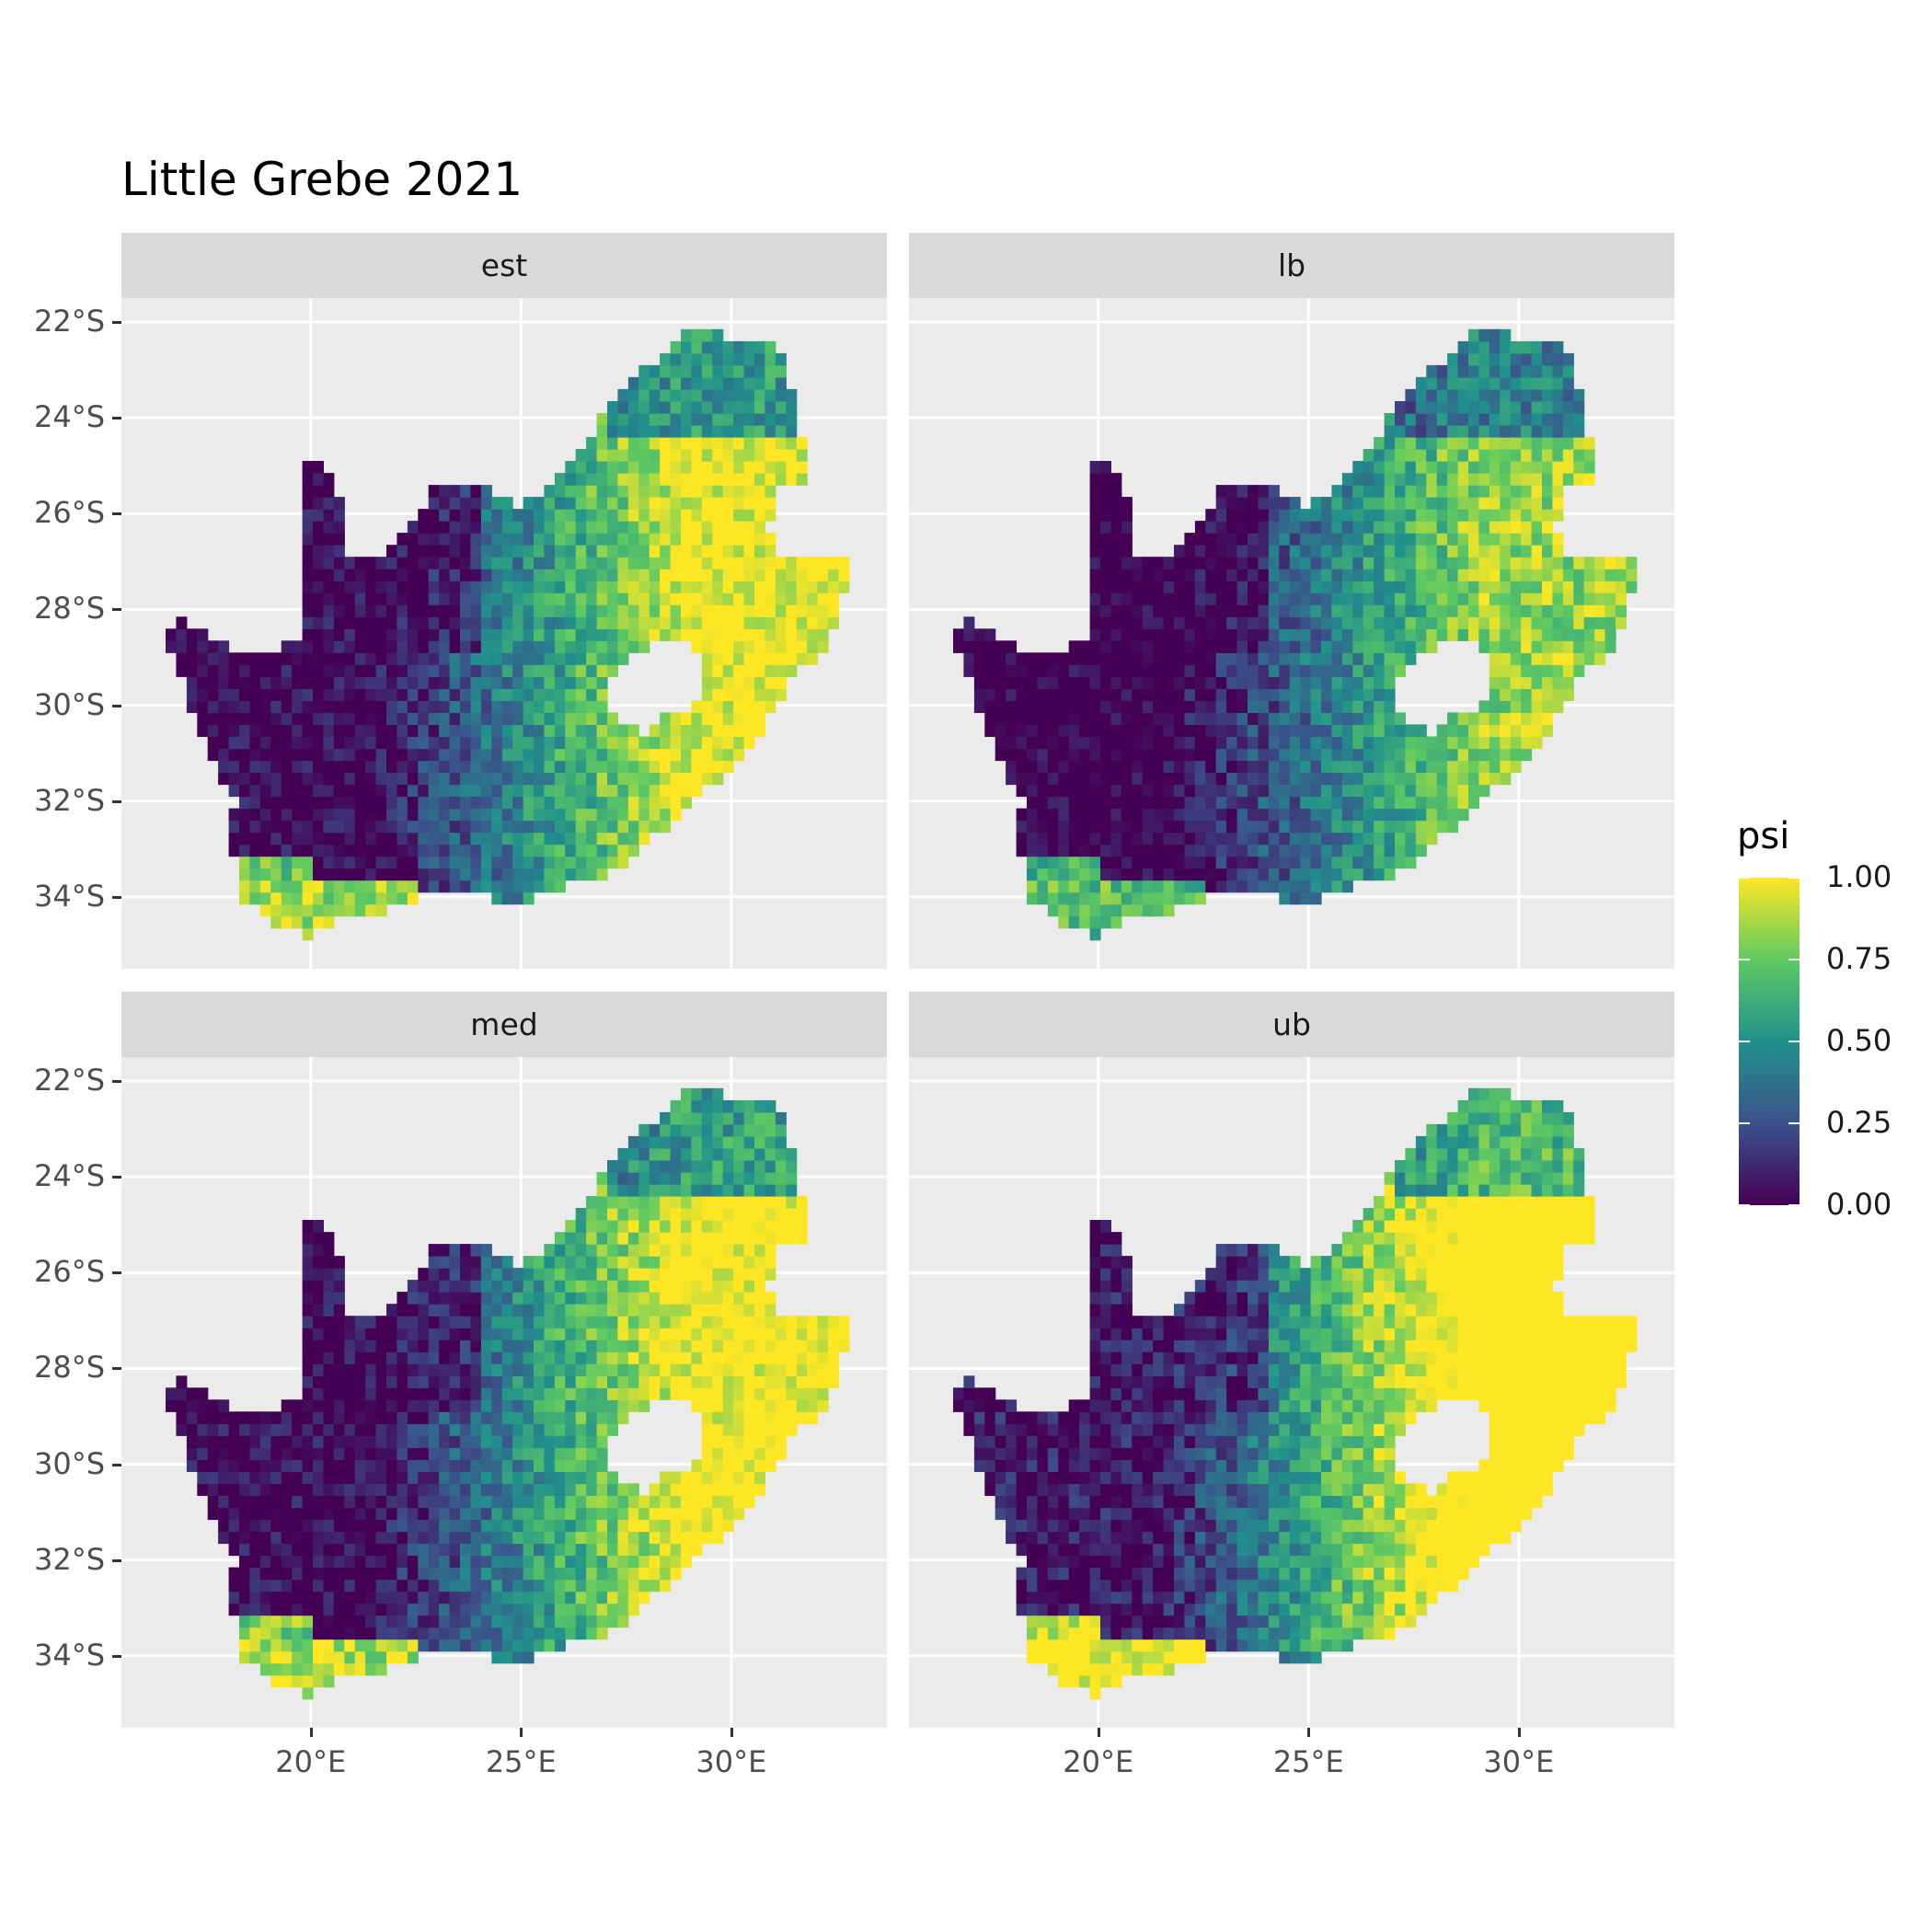 The height and width of the screenshot is (1932, 1932). I want to click on legend-label: 0.00, so click(1859, 1204).